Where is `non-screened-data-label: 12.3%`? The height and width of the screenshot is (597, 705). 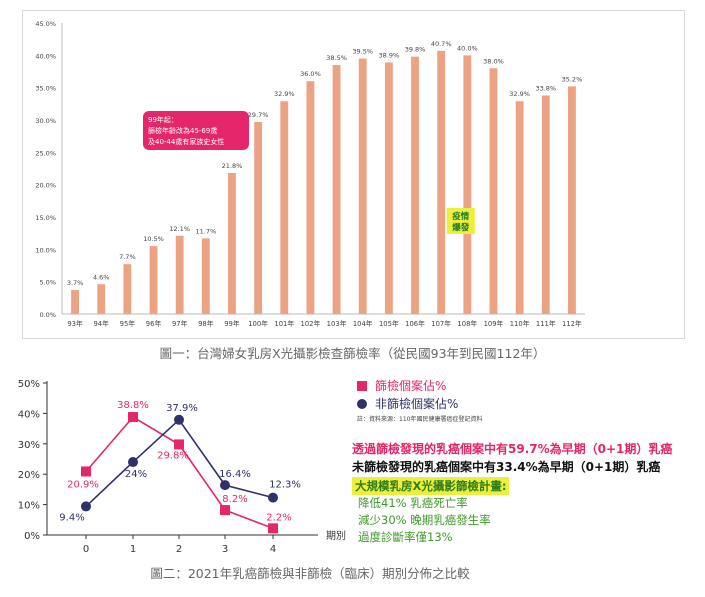 non-screened-data-label: 12.3% is located at coordinates (285, 485).